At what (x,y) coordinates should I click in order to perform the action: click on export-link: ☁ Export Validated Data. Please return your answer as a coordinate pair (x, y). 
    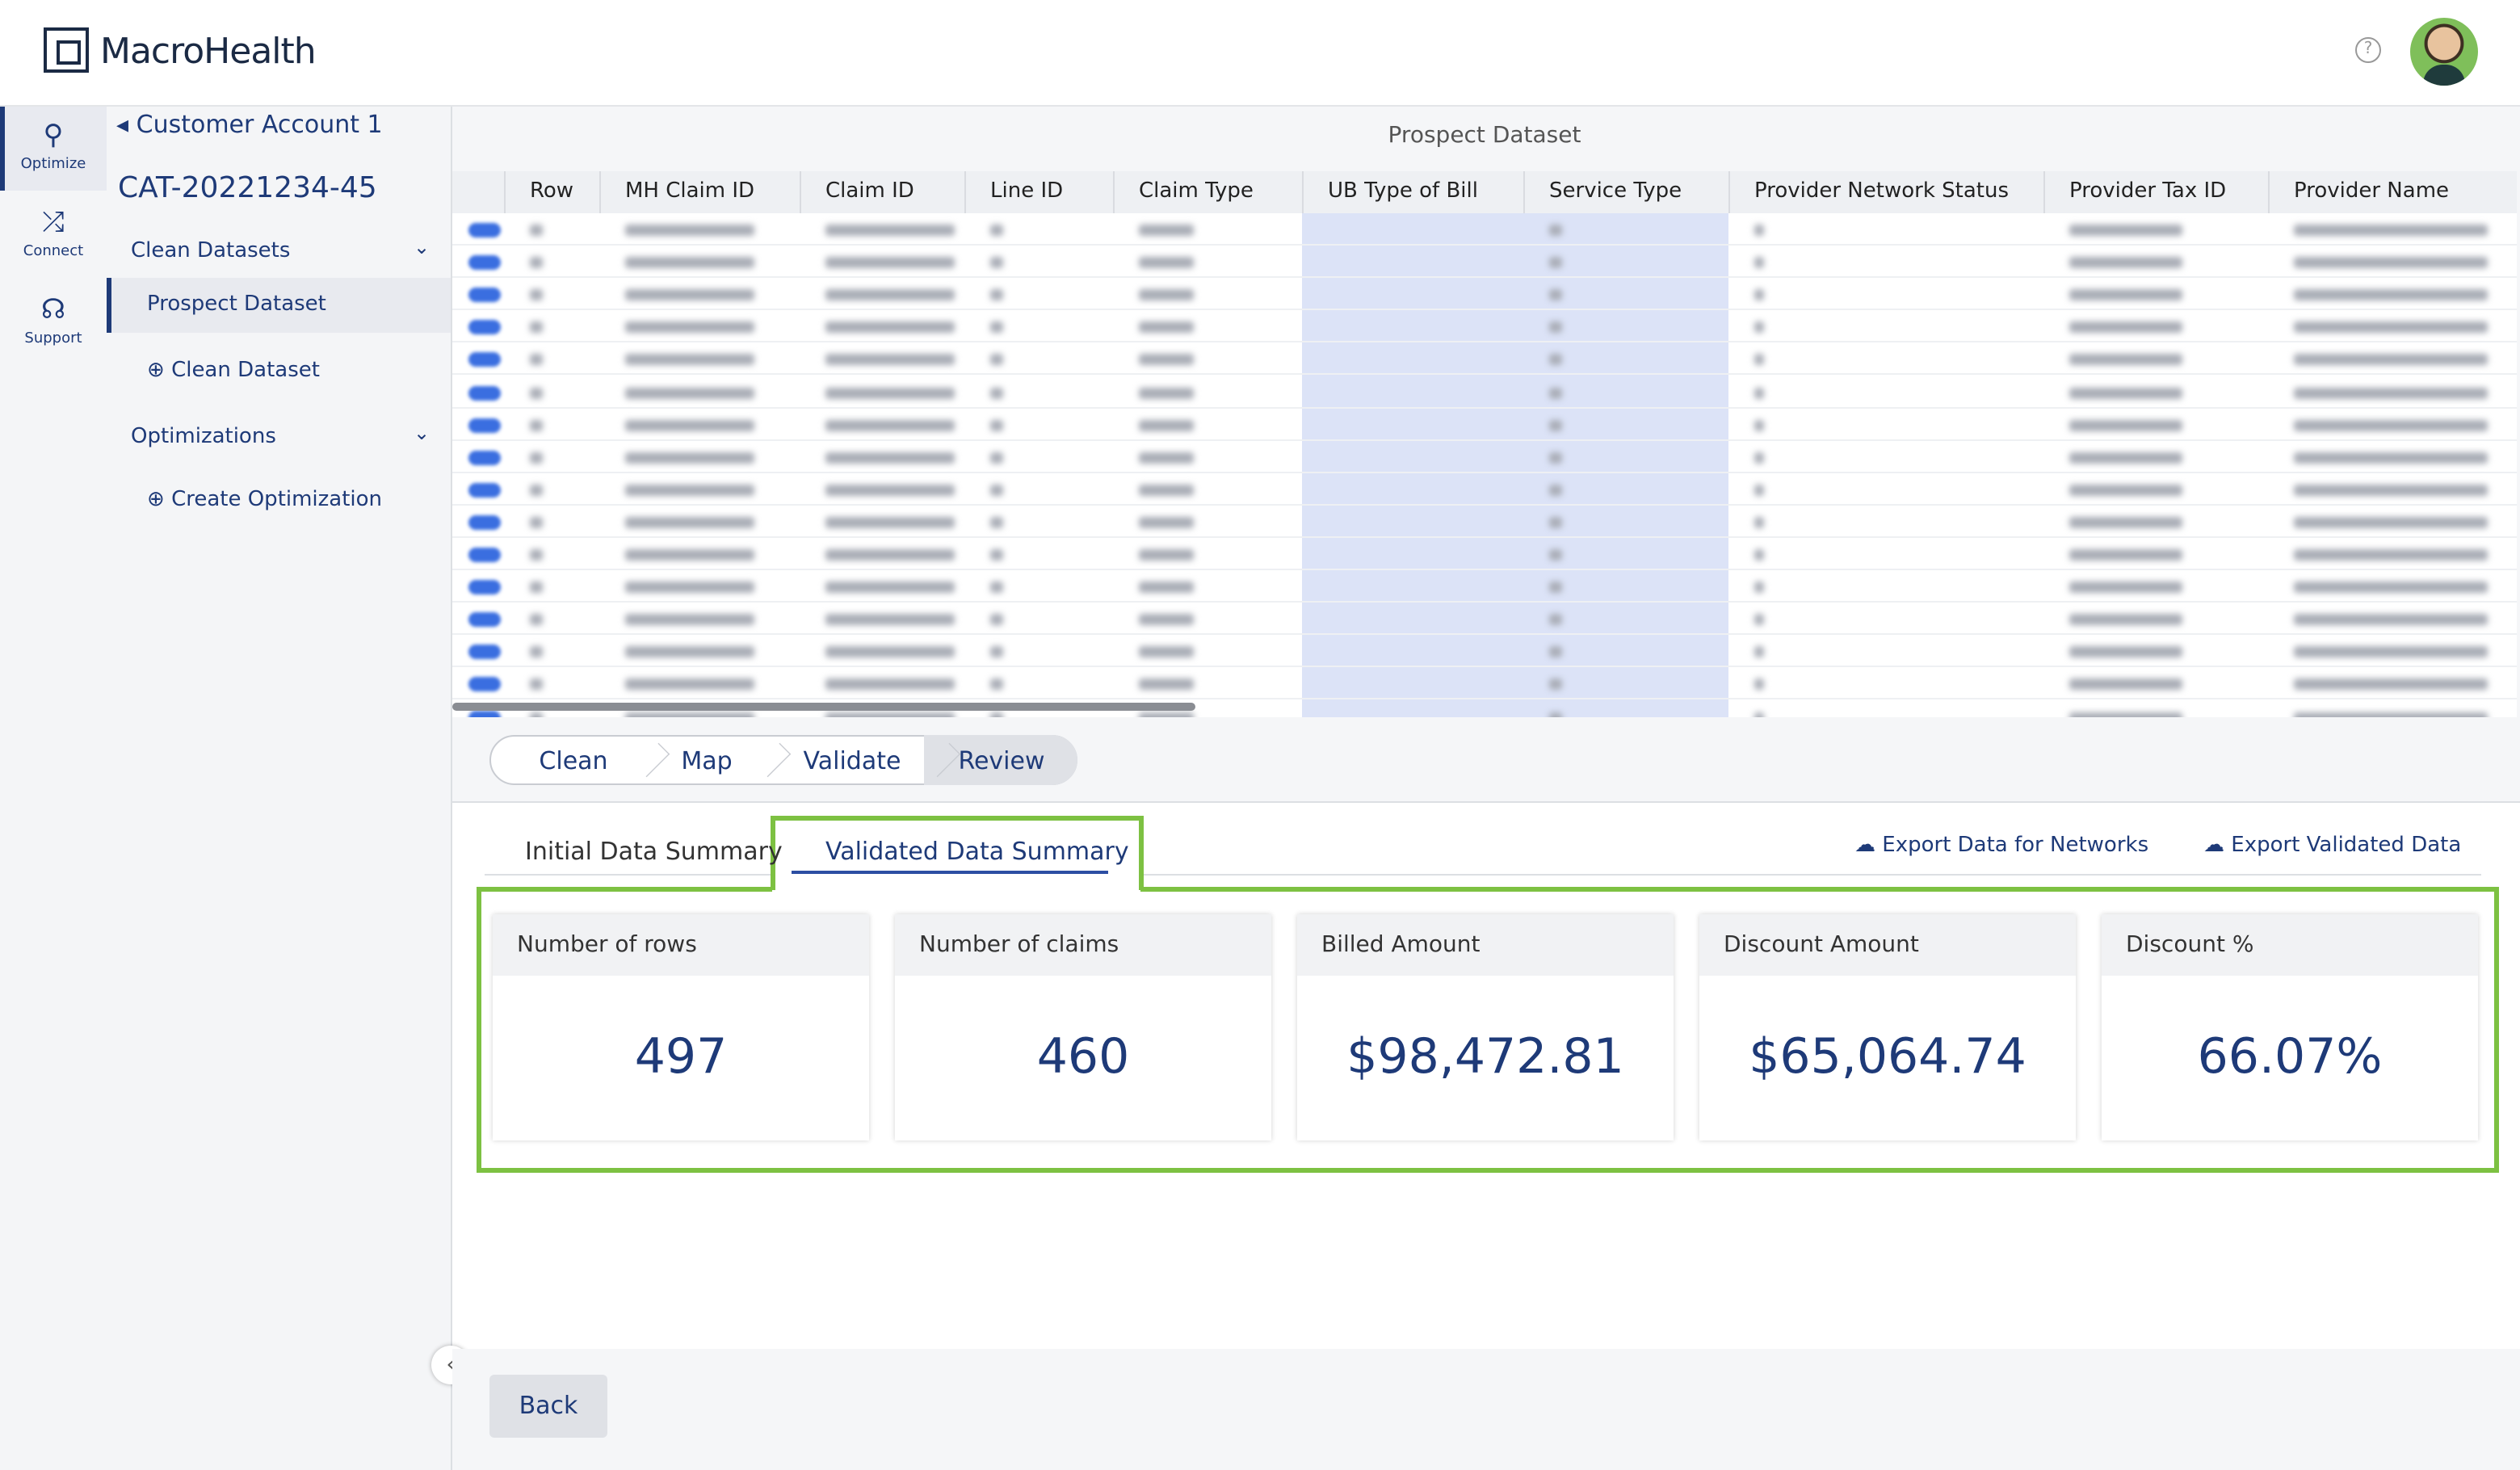
    Looking at the image, I should click on (2333, 846).